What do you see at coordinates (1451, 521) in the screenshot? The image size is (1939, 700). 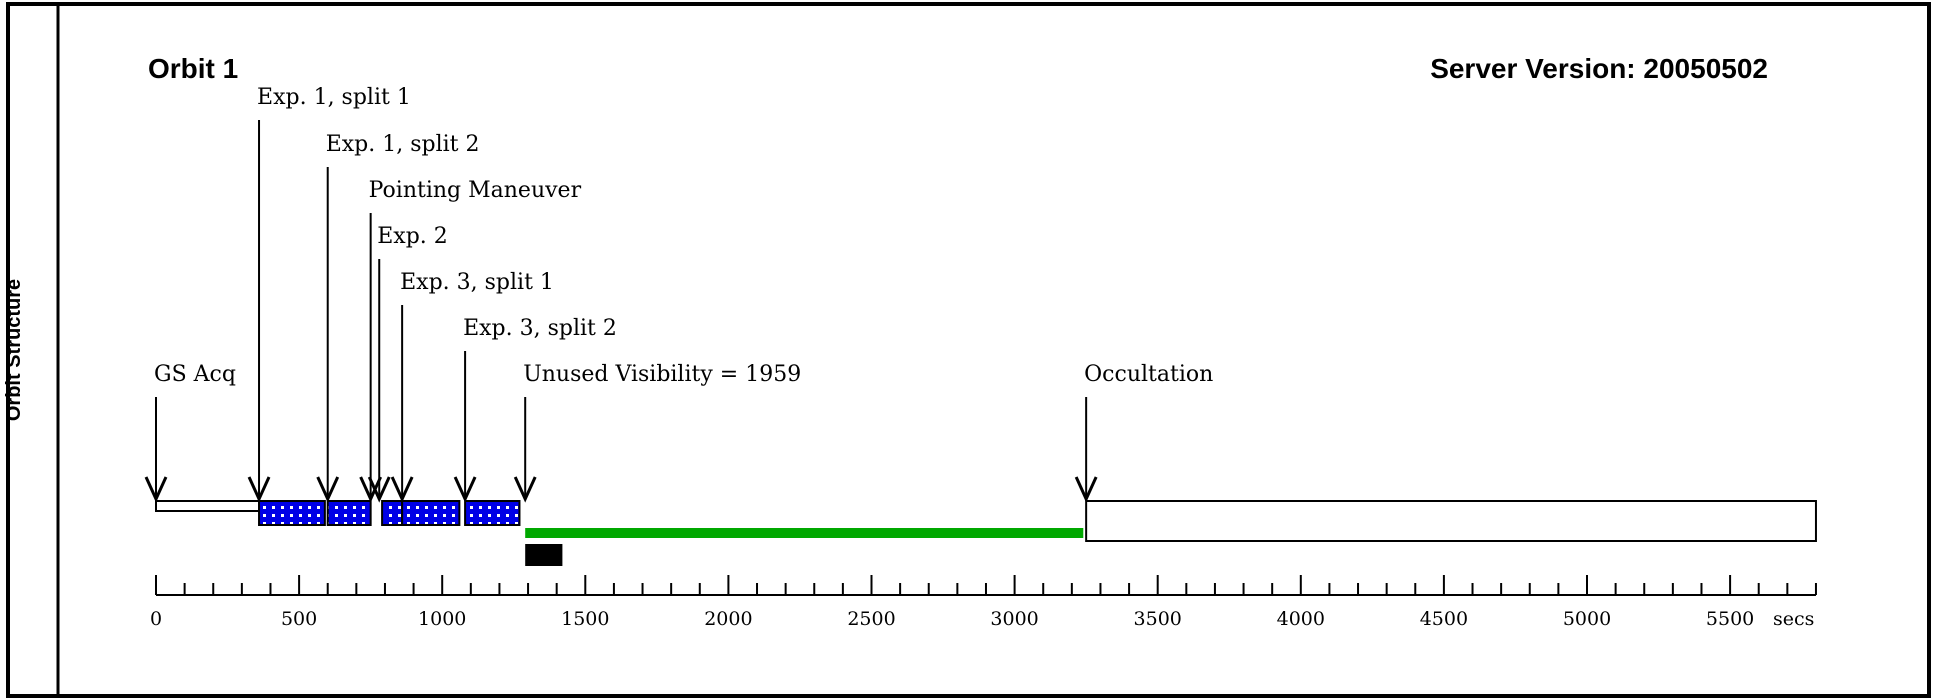 I see `occultation-segment` at bounding box center [1451, 521].